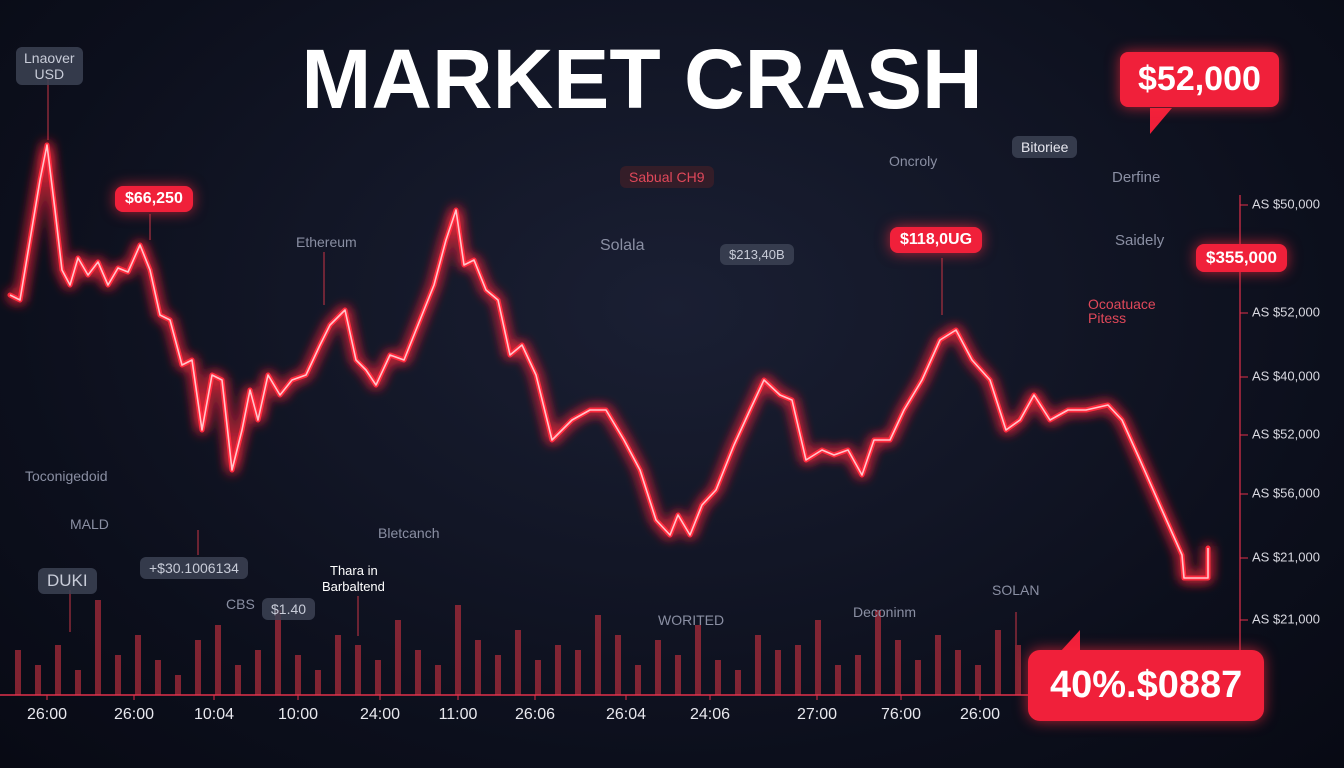 This screenshot has width=1344, height=768. I want to click on label: SOLAN, so click(1016, 590).